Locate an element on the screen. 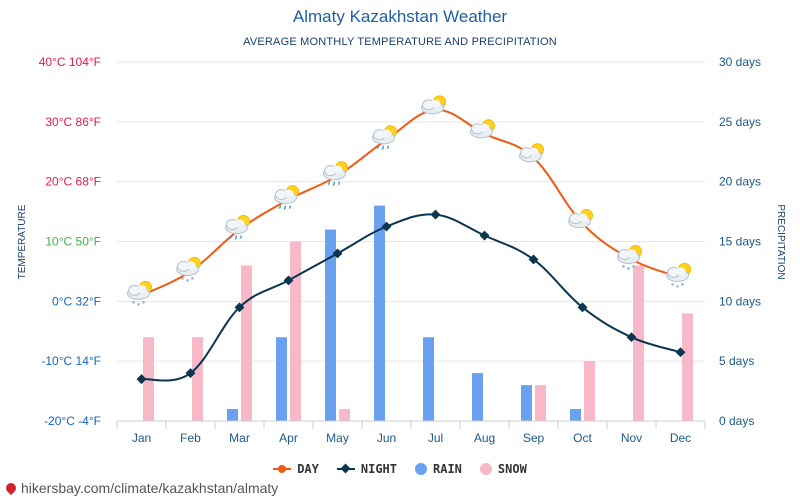  precip-tick-label: 25 days is located at coordinates (740, 122).